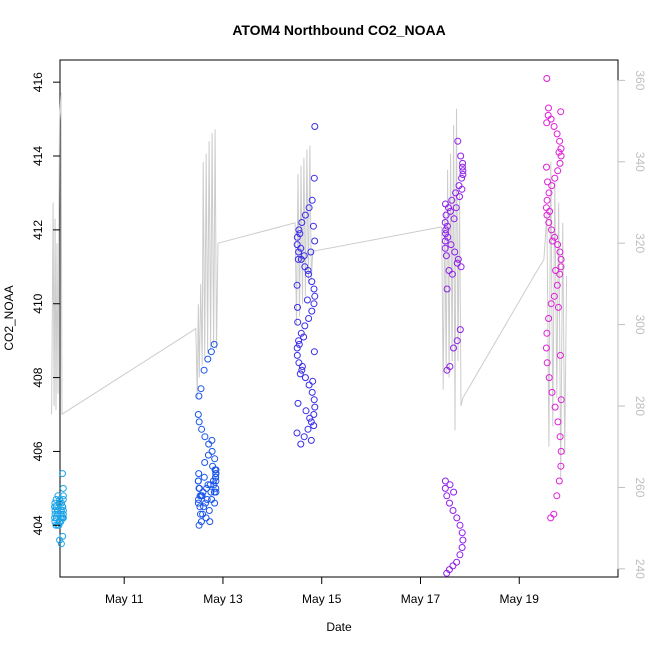 The image size is (650, 655). Describe the element at coordinates (38, 377) in the screenshot. I see `y-tick-label: 408` at that location.